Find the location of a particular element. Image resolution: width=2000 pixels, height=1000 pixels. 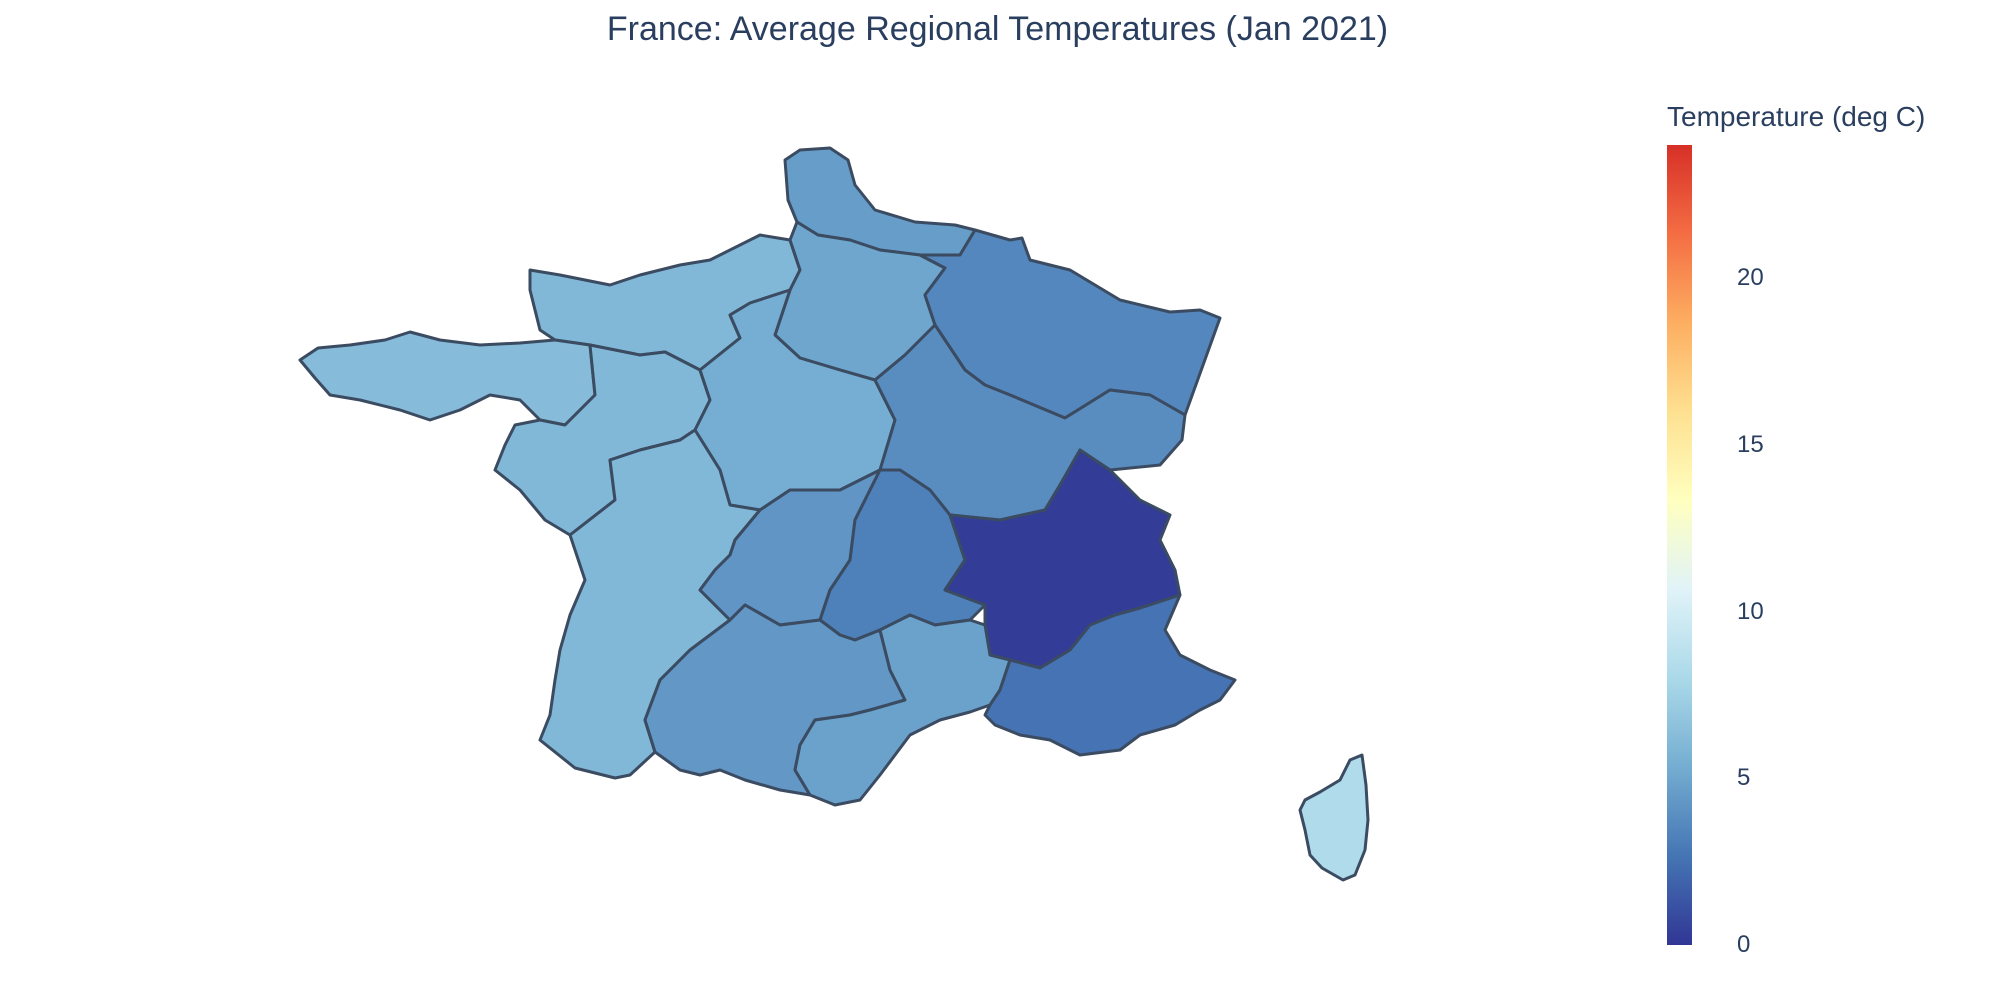

colorbar-title: Temperature (deg C) is located at coordinates (1796, 116).